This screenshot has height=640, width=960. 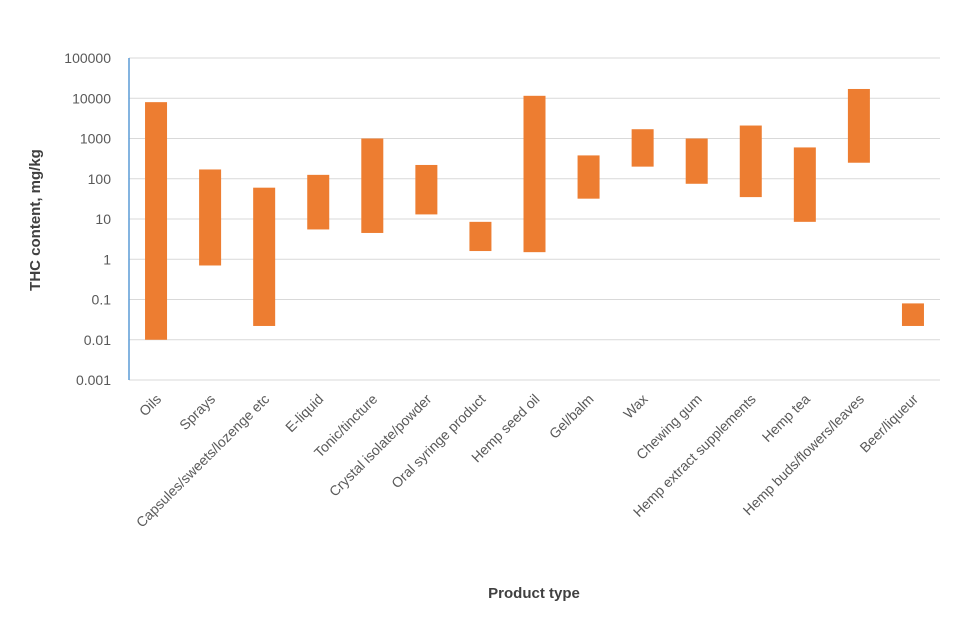 I want to click on x-tick-label: Gel/balm, so click(x=571, y=416).